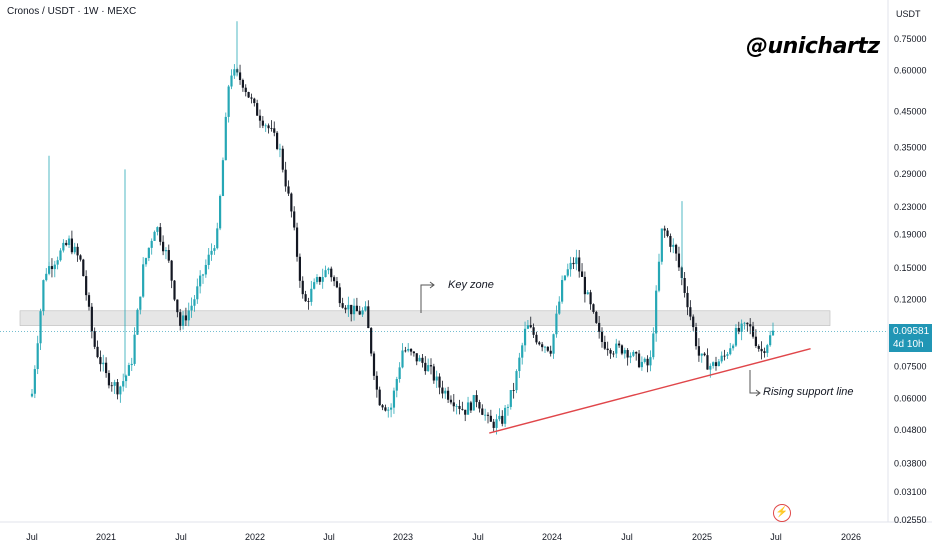 This screenshot has height=550, width=932. What do you see at coordinates (910, 338) in the screenshot?
I see `last-price-tag: 0.09581 4d 10h` at bounding box center [910, 338].